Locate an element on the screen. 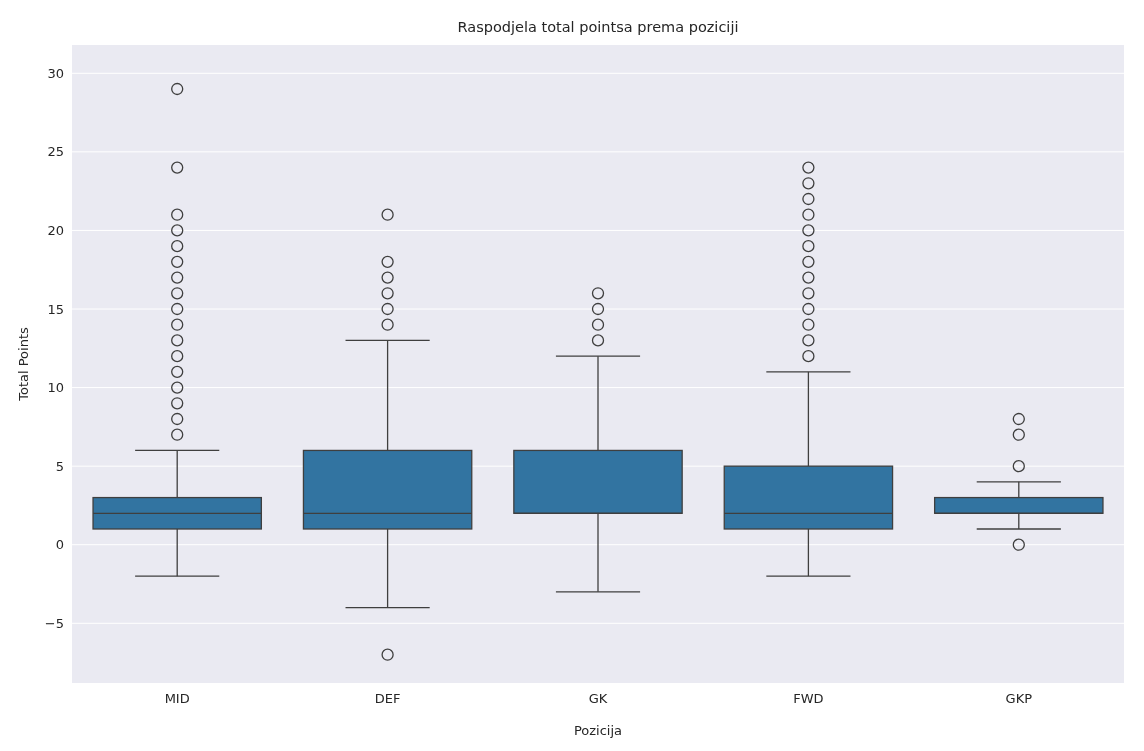 This screenshot has width=1144, height=751. y-axis-title: Total Points is located at coordinates (23, 364).